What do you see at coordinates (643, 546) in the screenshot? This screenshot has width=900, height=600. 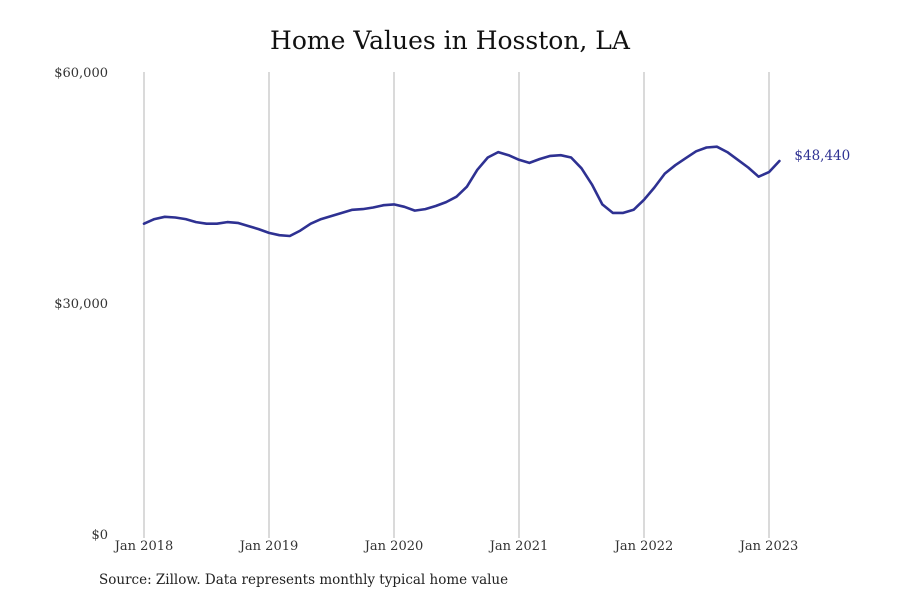 I see `x-tick-label: Jan 2022` at bounding box center [643, 546].